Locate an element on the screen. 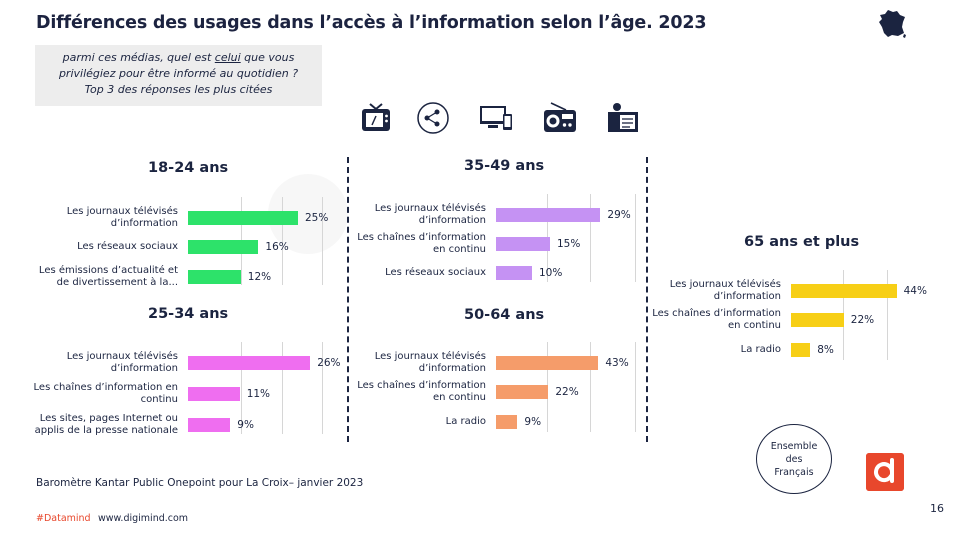 This screenshot has width=960, height=540. media-icon-row is located at coordinates (500, 120).